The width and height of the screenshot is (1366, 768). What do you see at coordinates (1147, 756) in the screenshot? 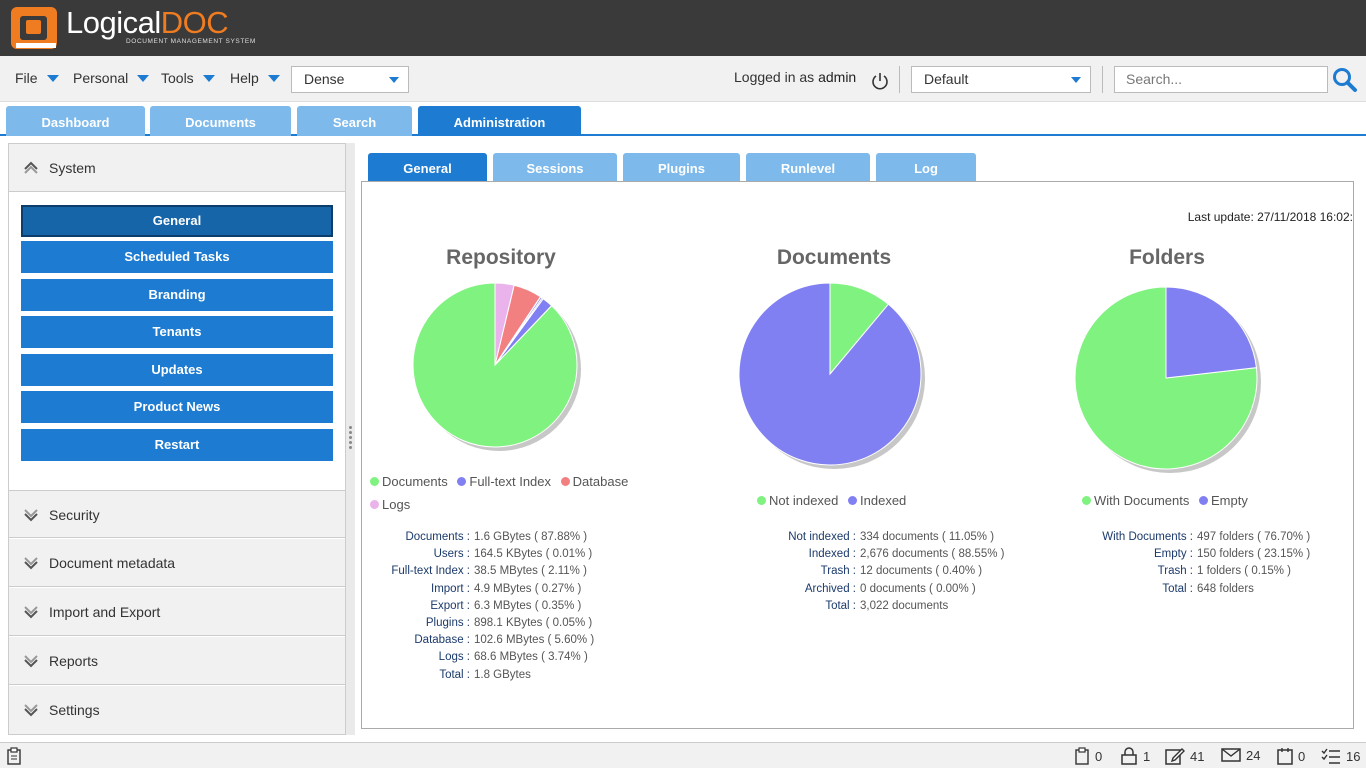
I see `status-locked-count: 1` at bounding box center [1147, 756].